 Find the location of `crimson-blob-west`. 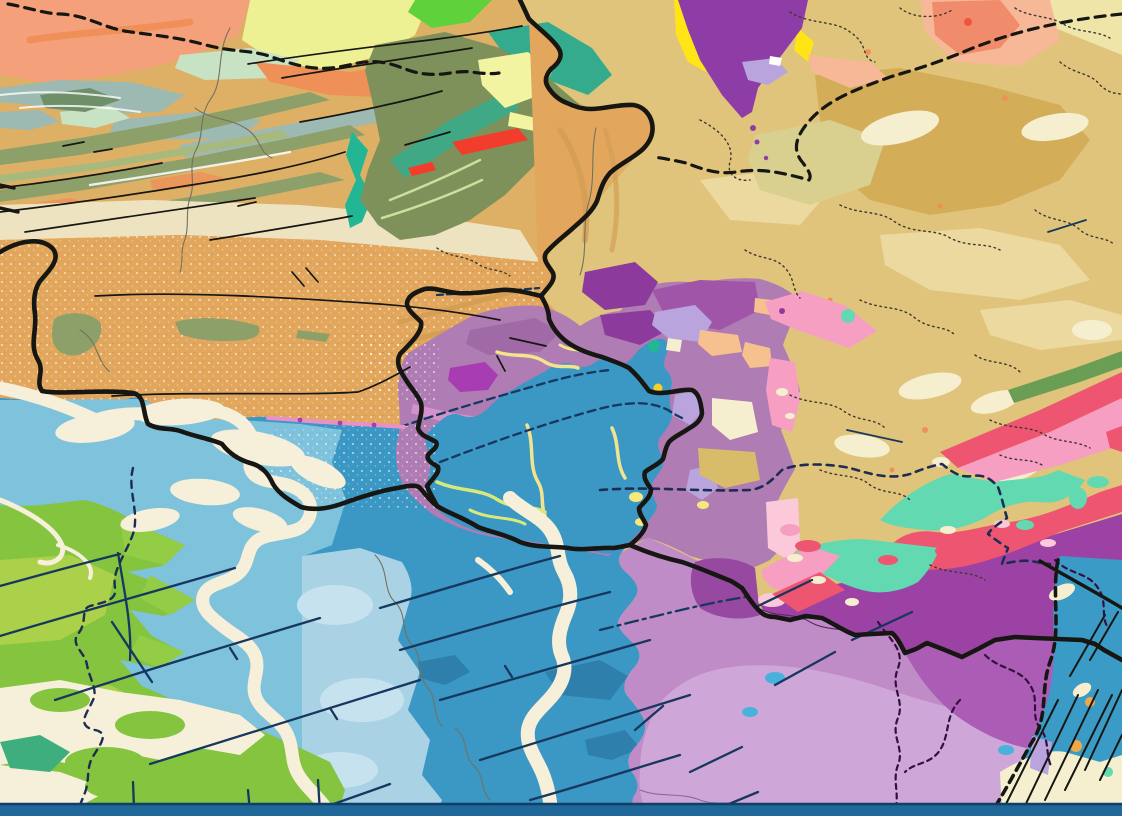

crimson-blob-west is located at coordinates (808, 592).